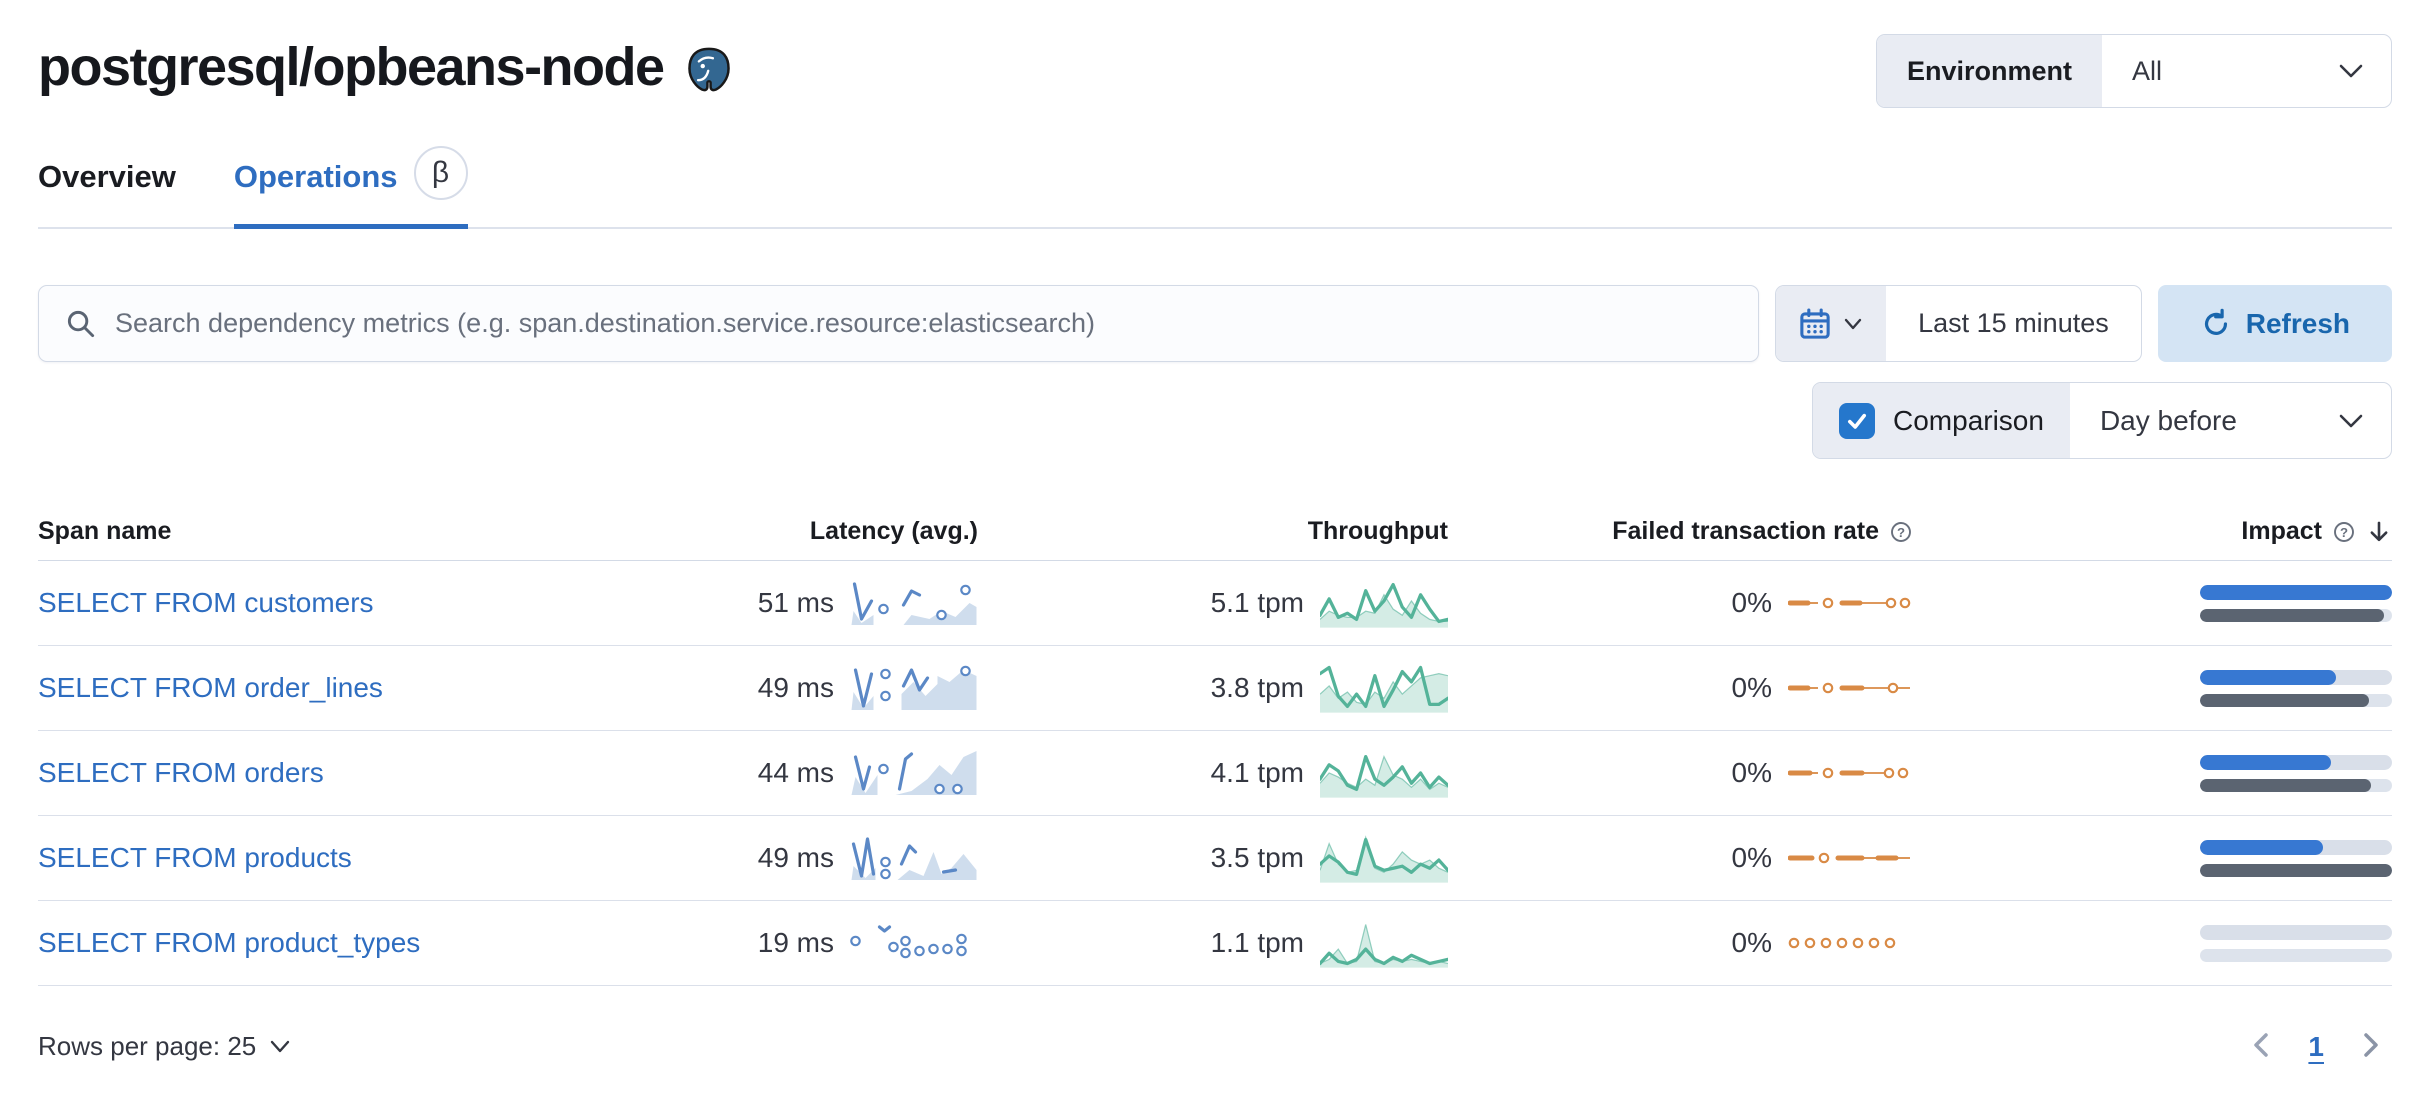 The image size is (2430, 1104). I want to click on span-name-link: SELECT FROM orders, so click(181, 772).